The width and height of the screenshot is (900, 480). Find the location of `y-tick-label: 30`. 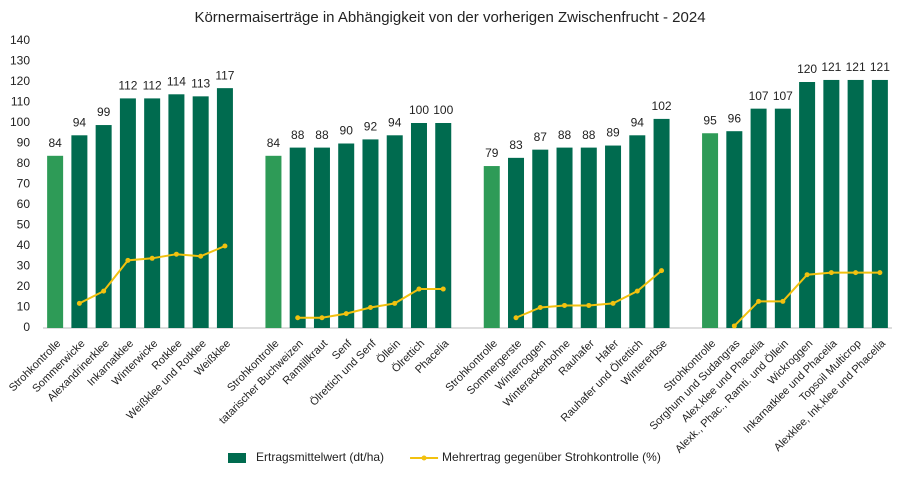

y-tick-label: 30 is located at coordinates (24, 266).